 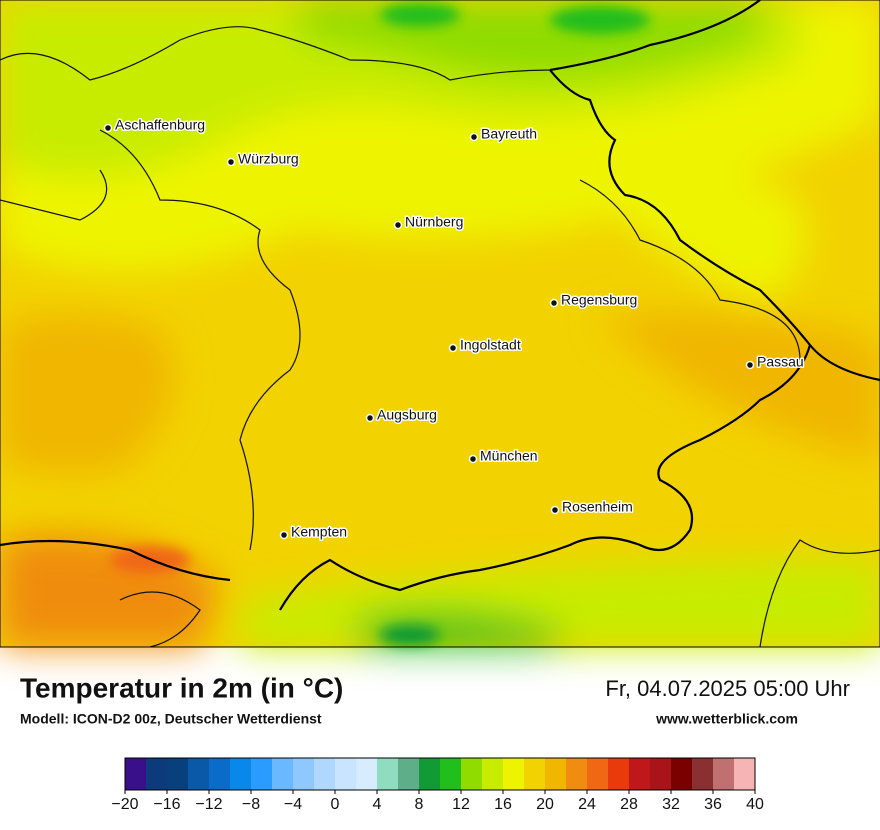 I want to click on colorbar-tick-label: −8, so click(x=251, y=804).